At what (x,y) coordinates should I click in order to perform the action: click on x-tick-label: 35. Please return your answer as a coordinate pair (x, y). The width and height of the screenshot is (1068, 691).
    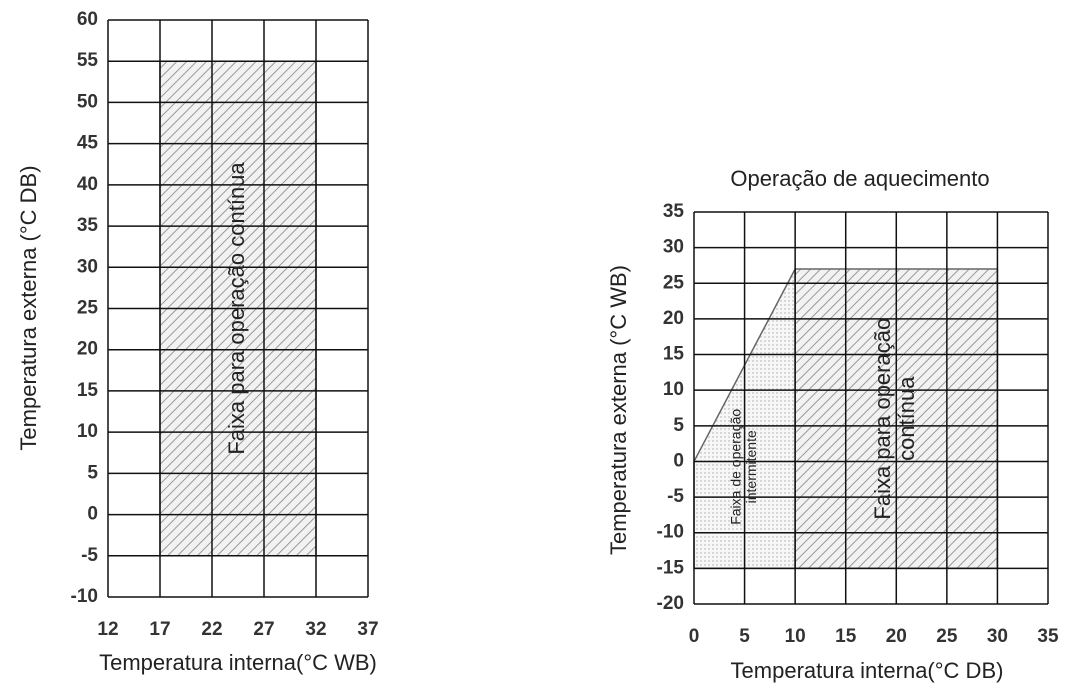
    Looking at the image, I should click on (1048, 636).